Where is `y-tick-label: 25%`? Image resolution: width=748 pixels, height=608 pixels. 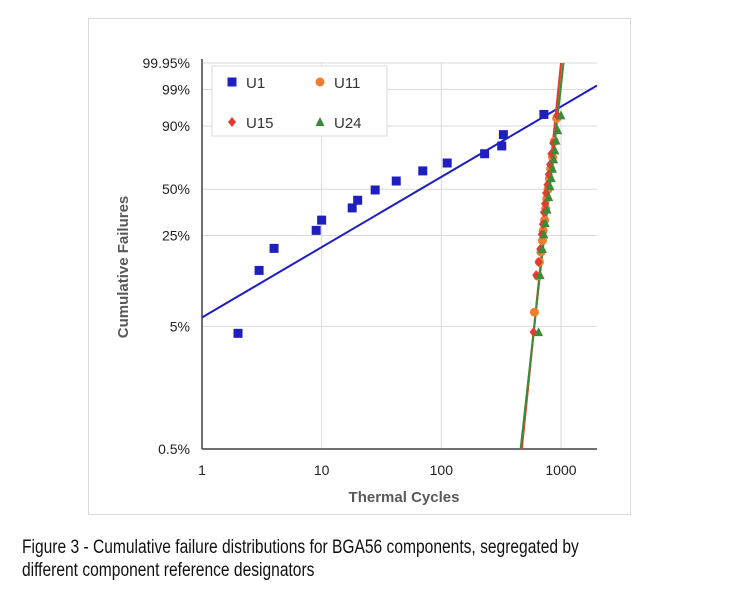
y-tick-label: 25% is located at coordinates (176, 236).